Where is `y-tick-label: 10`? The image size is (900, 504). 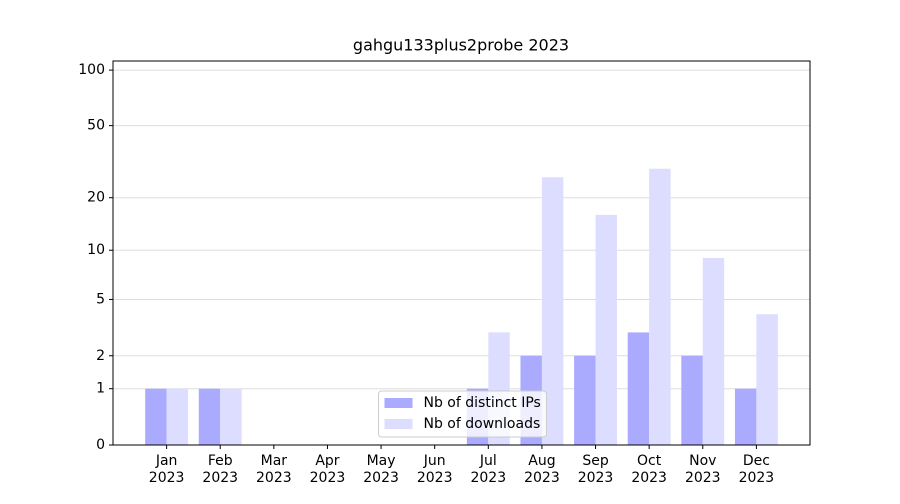 y-tick-label: 10 is located at coordinates (96, 250).